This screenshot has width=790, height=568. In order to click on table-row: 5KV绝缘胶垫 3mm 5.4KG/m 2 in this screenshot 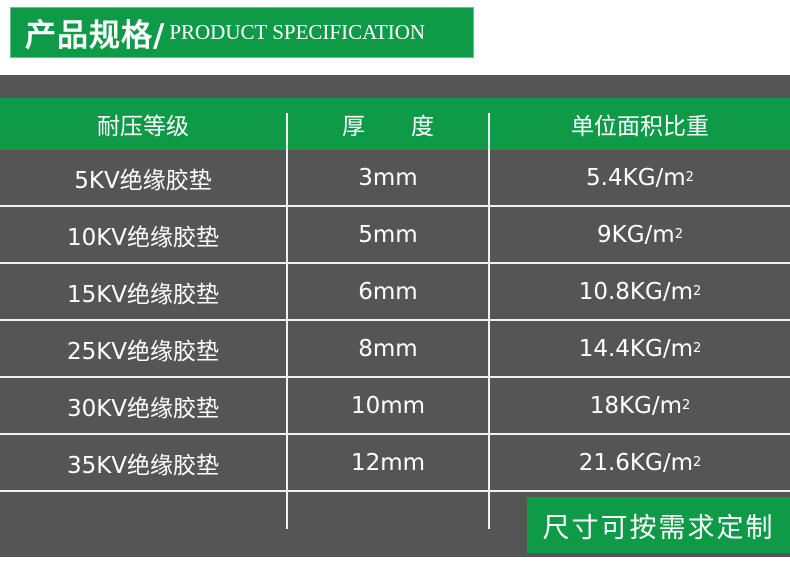, I will do `click(395, 178)`.